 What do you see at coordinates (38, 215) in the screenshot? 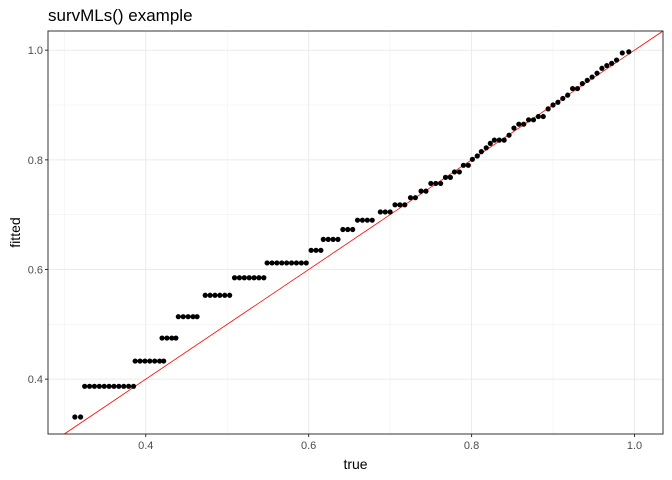
I see `y-axis-ticks: 0.4 0.6 0.8 1.0` at bounding box center [38, 215].